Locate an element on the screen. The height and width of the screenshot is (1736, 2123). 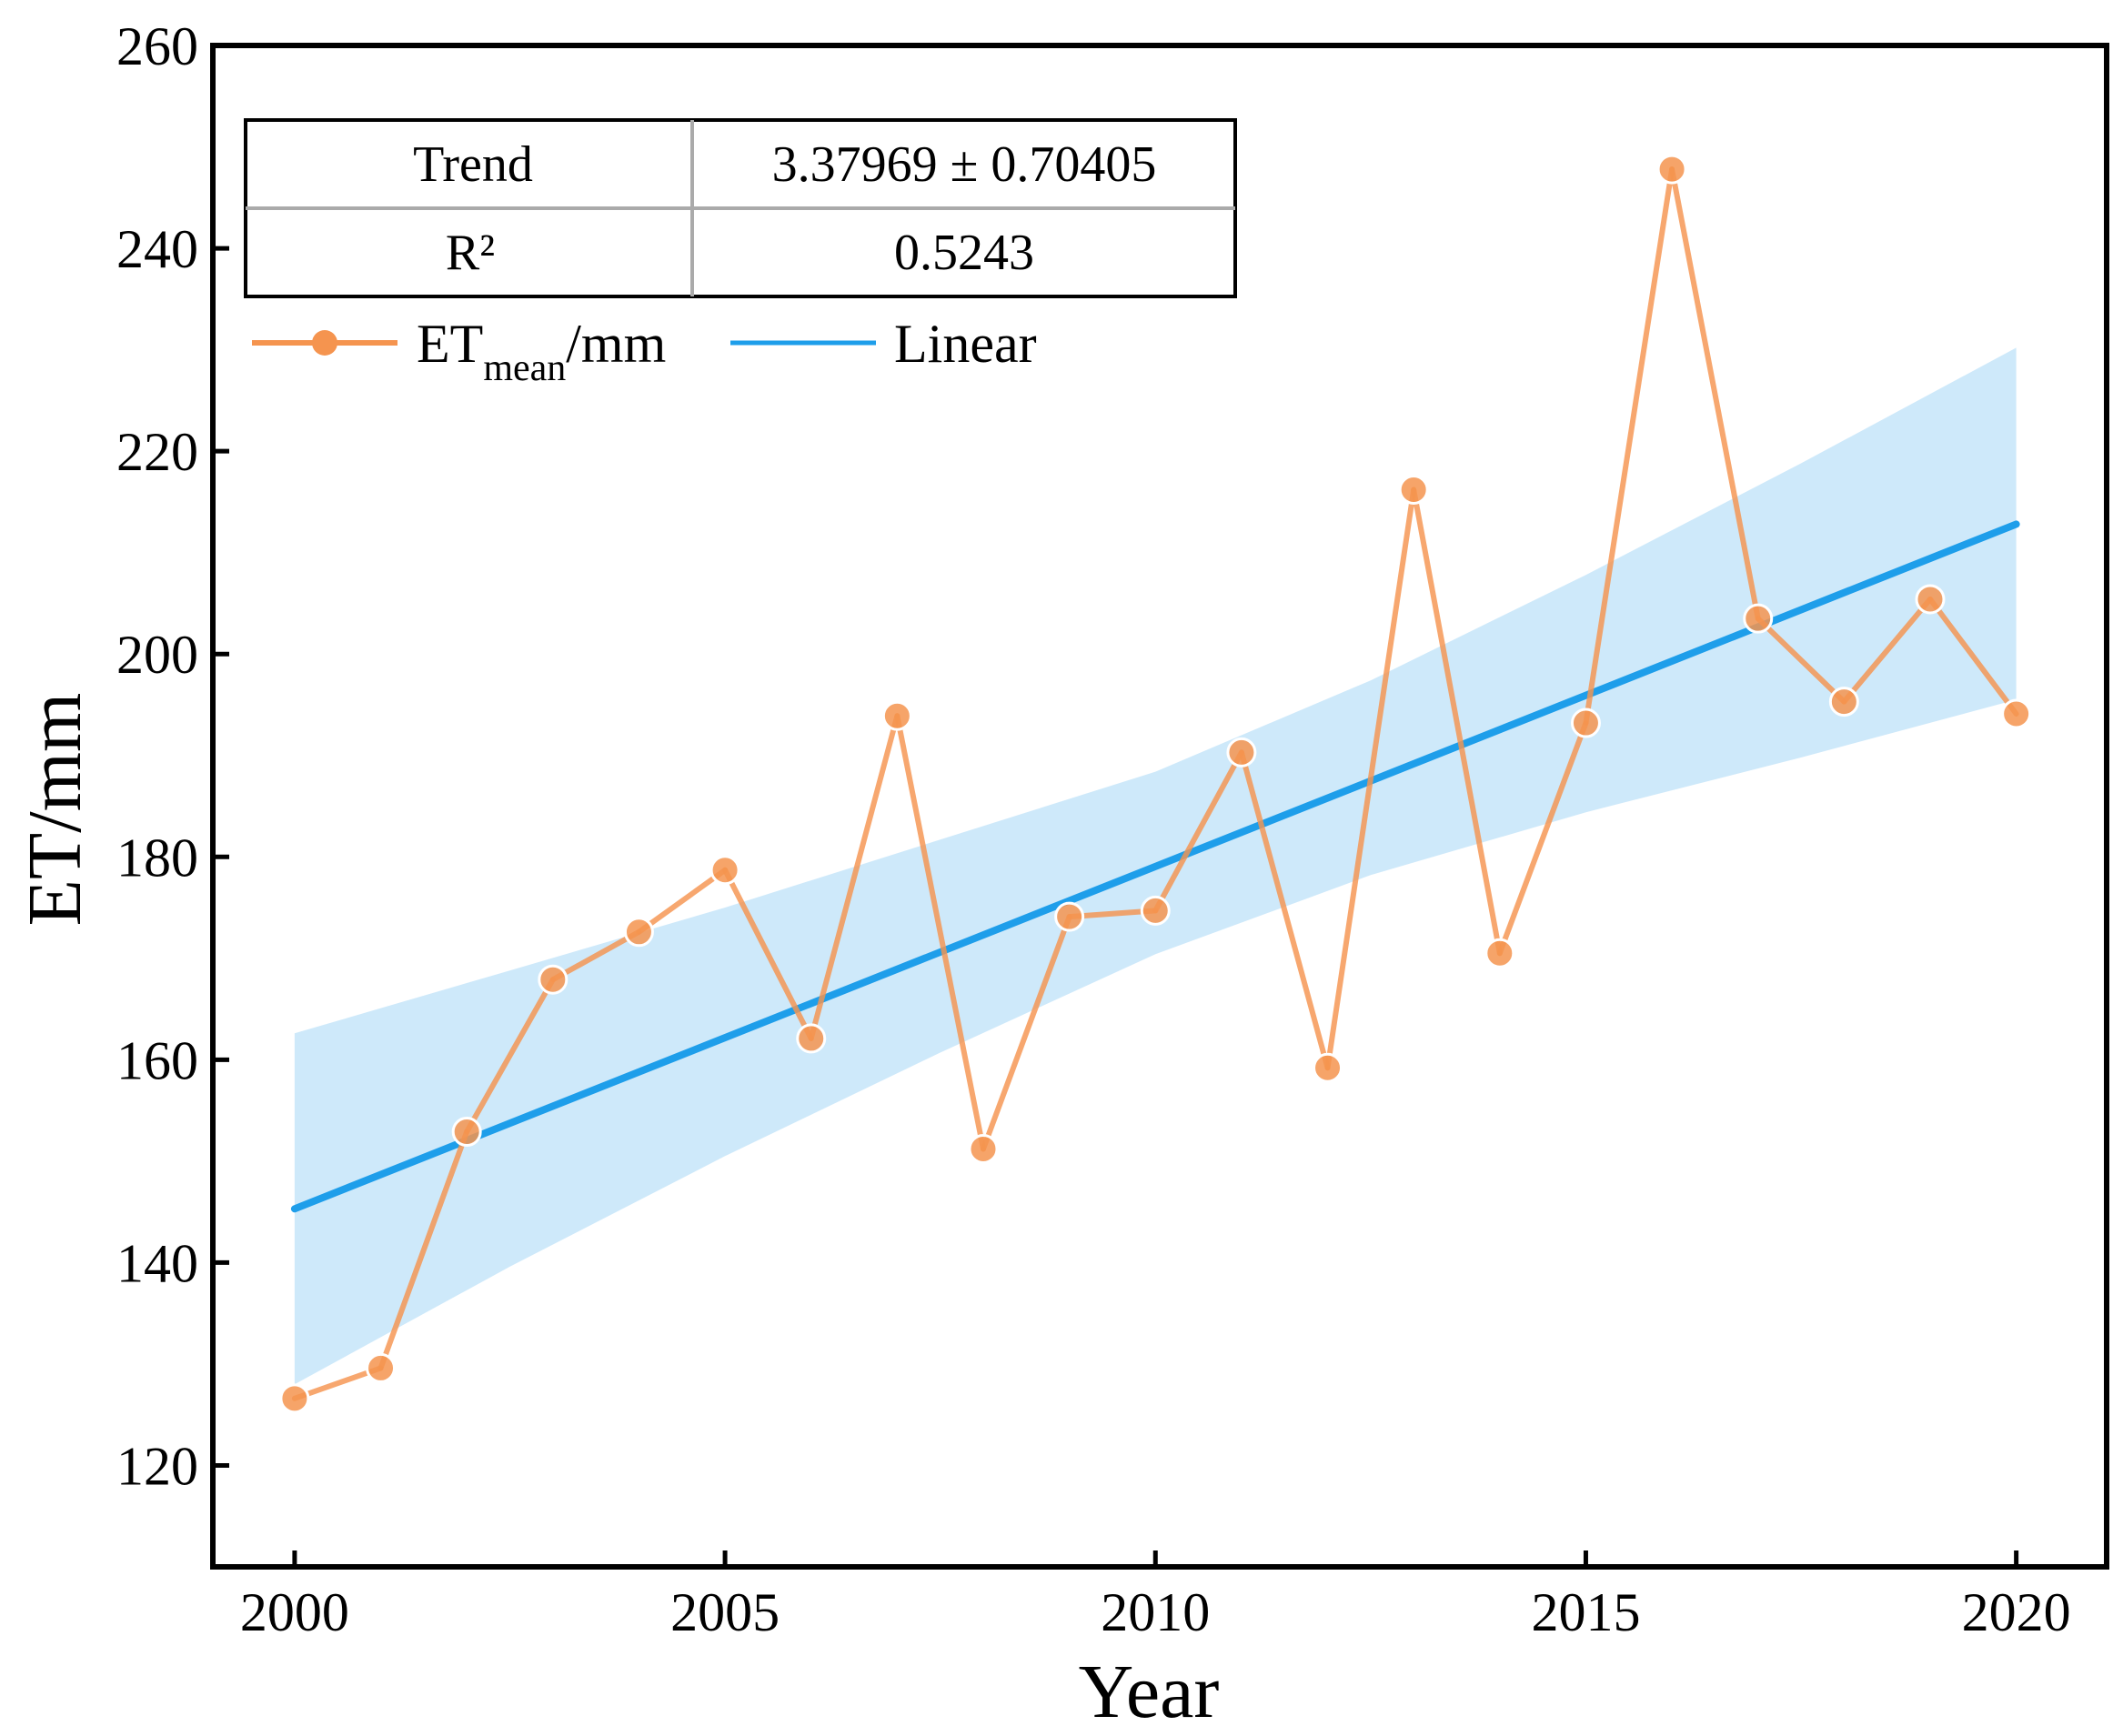
legend-series-label-sub: mean is located at coordinates (525, 368).